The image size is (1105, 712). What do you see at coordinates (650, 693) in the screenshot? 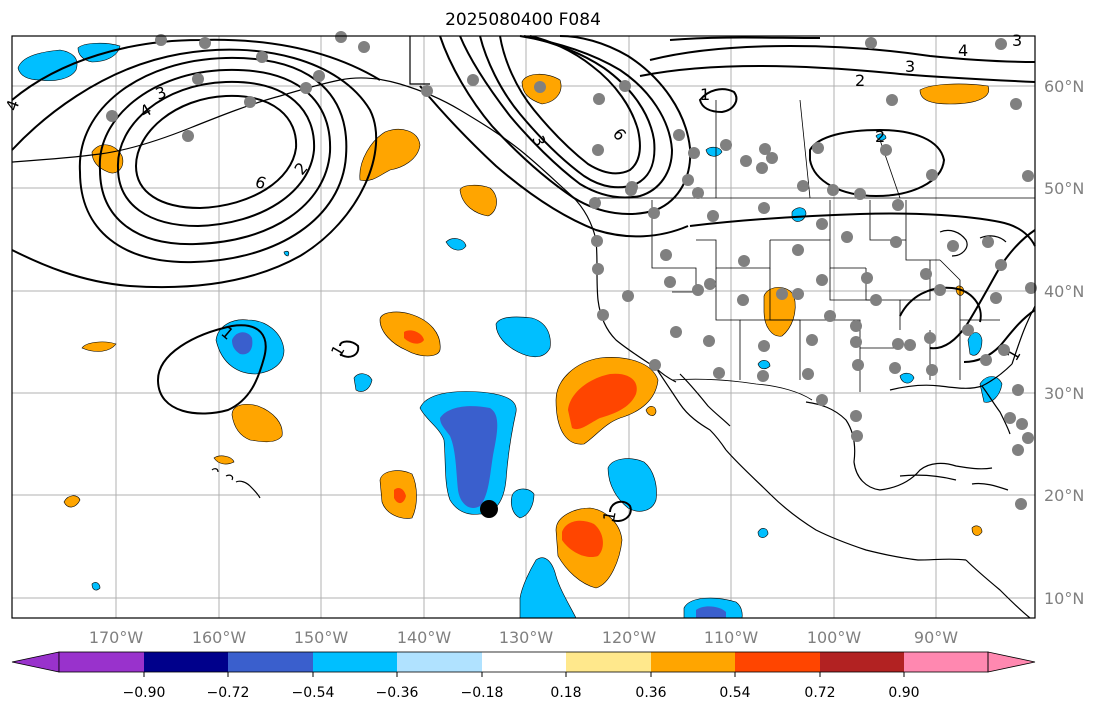
I see `colorbar-tick-label: 0.36` at bounding box center [650, 693].